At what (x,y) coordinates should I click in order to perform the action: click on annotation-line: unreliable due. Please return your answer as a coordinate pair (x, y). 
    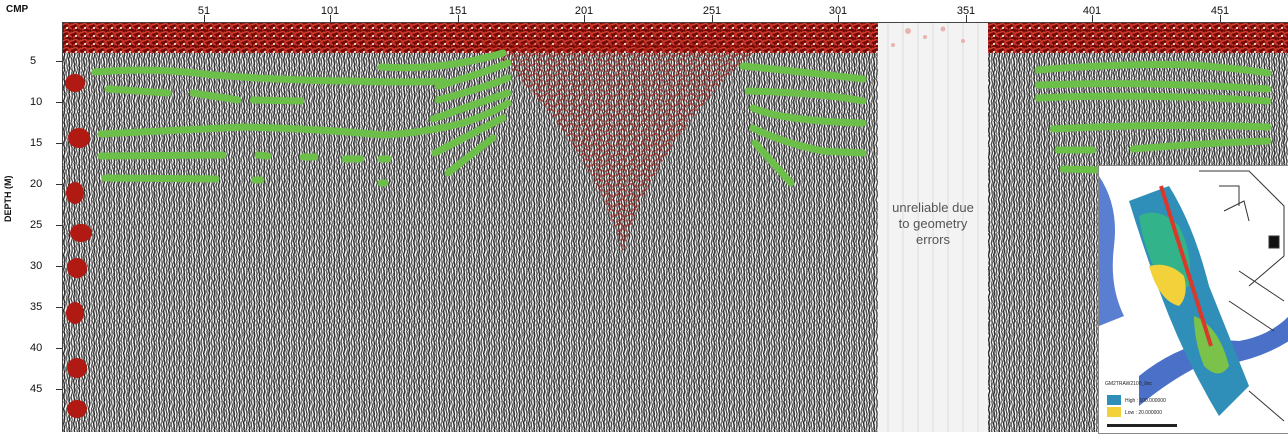
    Looking at the image, I should click on (933, 207).